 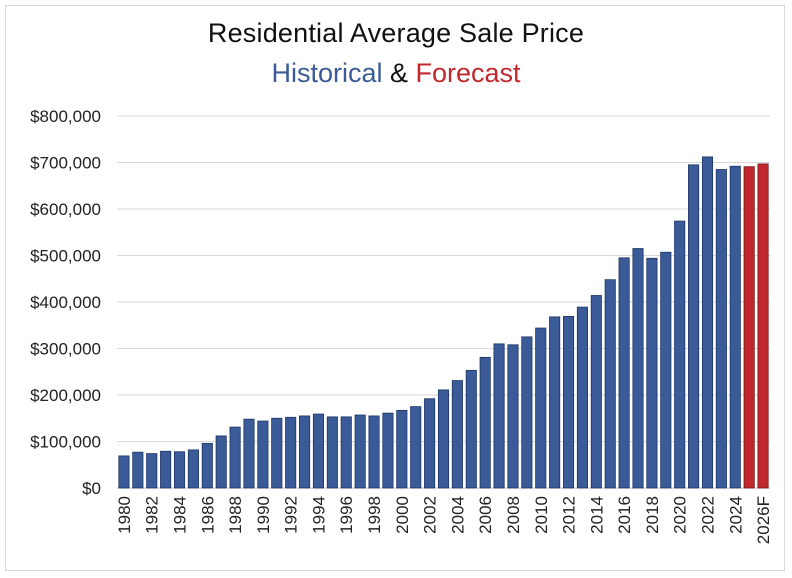 I want to click on y-tick-label: $100,000, so click(x=65, y=442).